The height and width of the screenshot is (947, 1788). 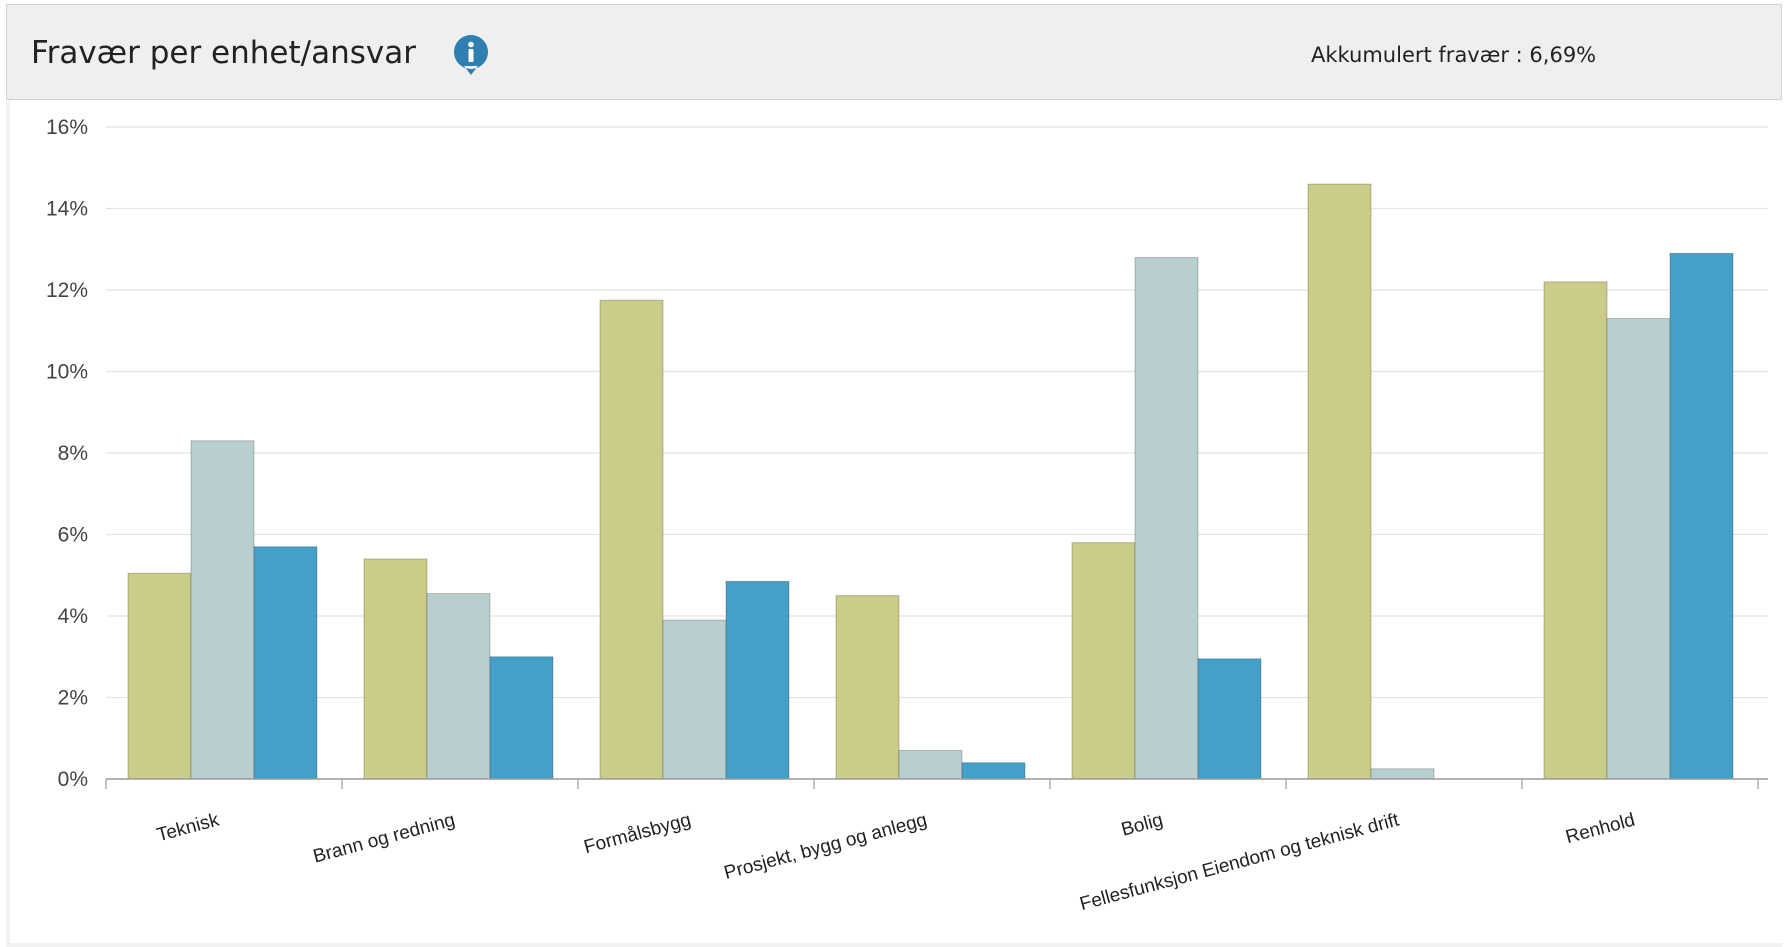 I want to click on accumulated-absence: Akkumulert fravær : 6,69%, so click(x=1454, y=55).